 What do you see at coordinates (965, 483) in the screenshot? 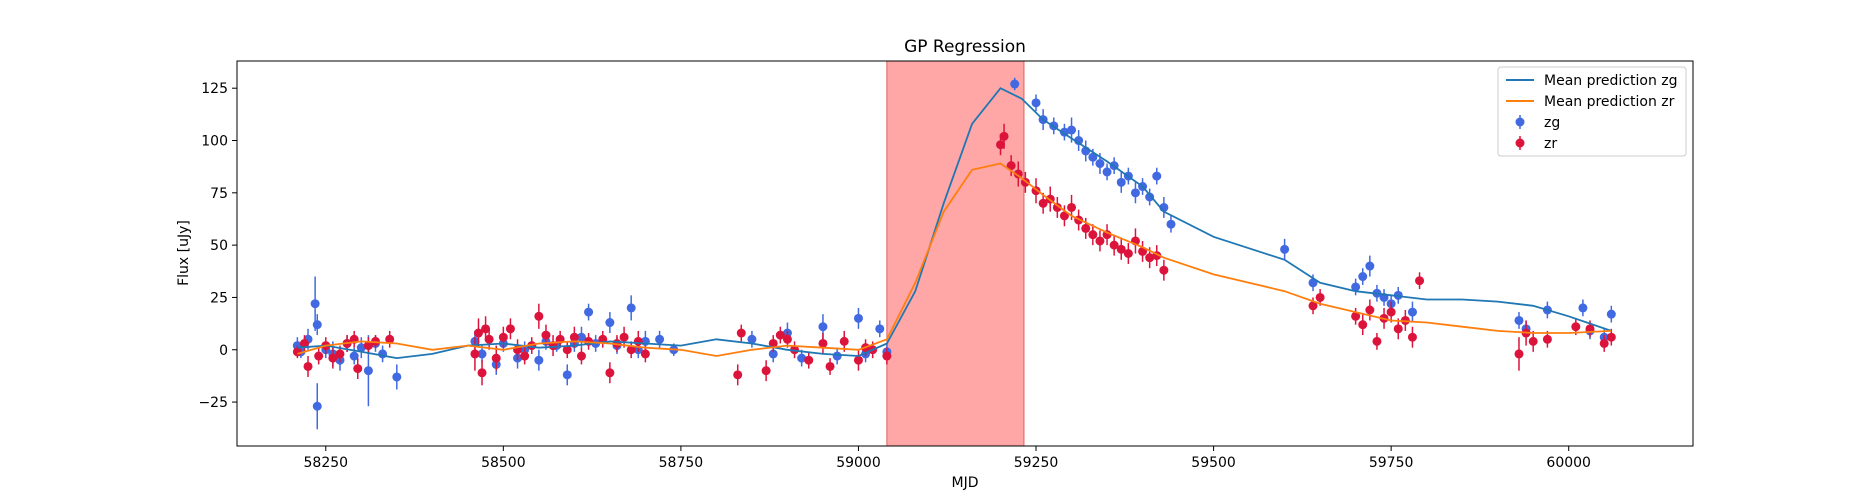
I see `x-axis-label: MJD` at bounding box center [965, 483].